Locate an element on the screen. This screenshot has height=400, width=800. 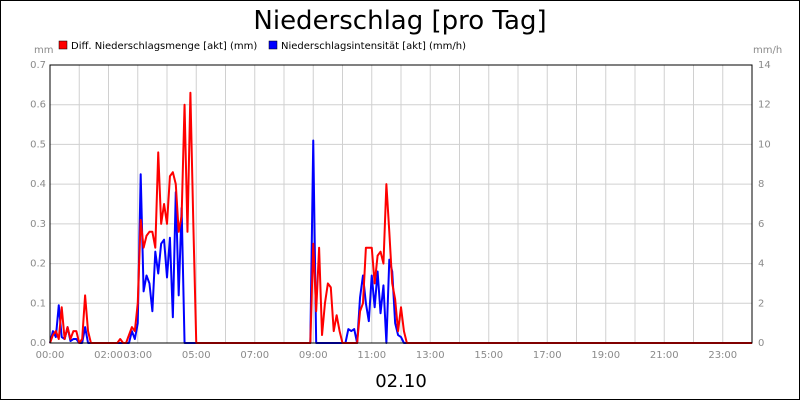
y-axis-left-unit: mm is located at coordinates (43, 50).